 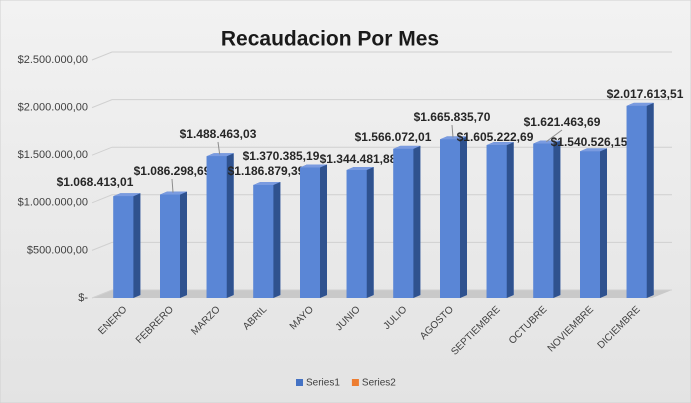 I want to click on data-label: $1.370.385,19, so click(x=281, y=156).